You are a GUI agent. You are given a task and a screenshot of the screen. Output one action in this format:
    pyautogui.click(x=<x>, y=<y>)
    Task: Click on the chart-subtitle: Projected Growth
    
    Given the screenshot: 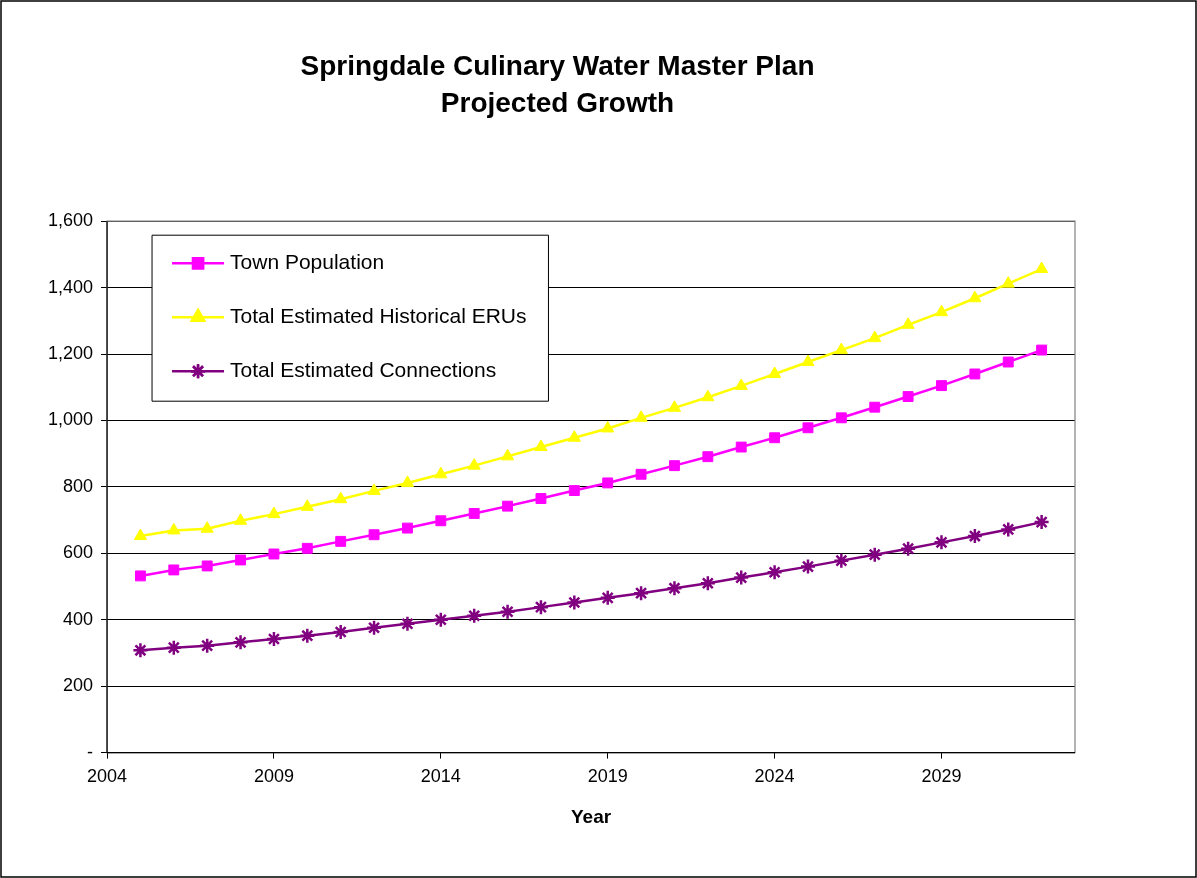 What is the action you would take?
    pyautogui.click(x=557, y=103)
    